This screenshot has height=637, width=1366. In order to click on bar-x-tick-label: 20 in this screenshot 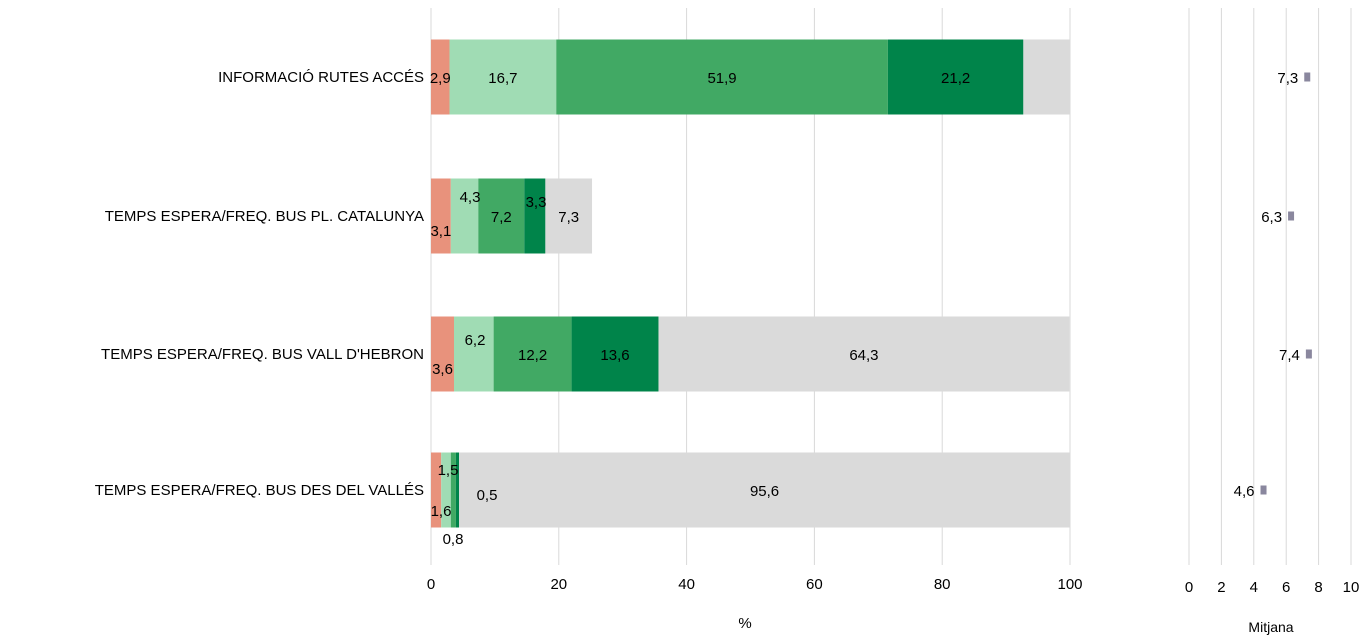, I will do `click(558, 584)`.